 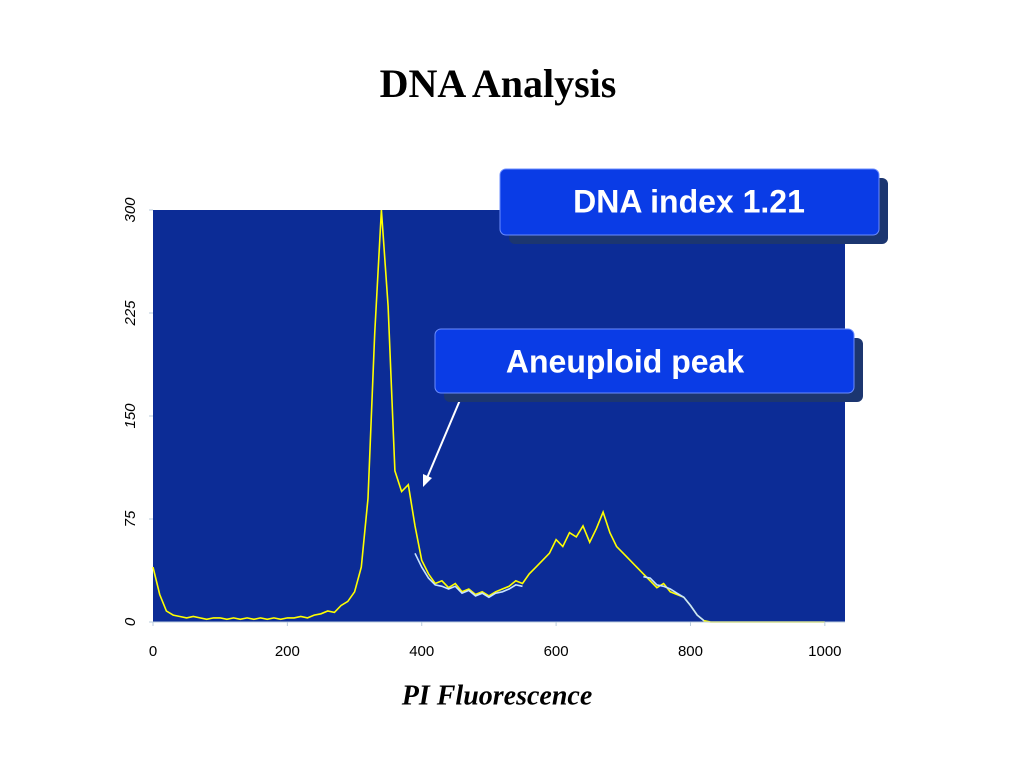 What do you see at coordinates (625, 361) in the screenshot?
I see `annotation: Aneuploid peak` at bounding box center [625, 361].